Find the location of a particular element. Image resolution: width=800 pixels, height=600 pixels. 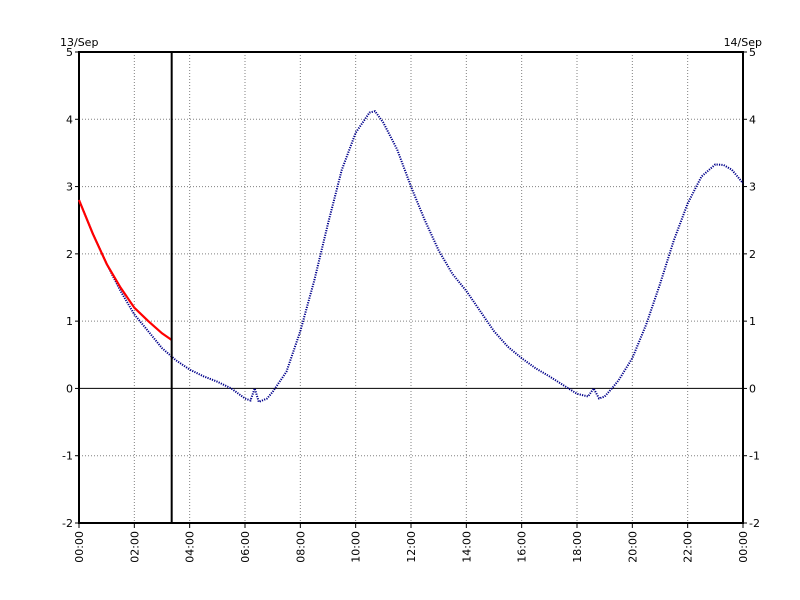

x-tick-label: 22:00 is located at coordinates (688, 547).